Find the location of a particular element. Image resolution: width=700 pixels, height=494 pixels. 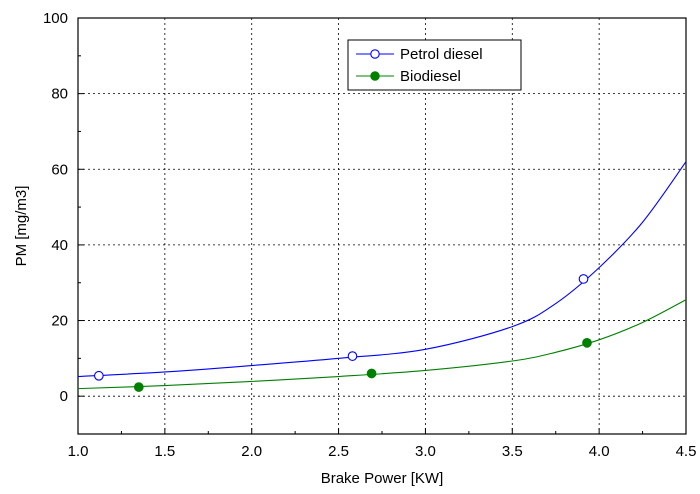

legend: Petrol diesel Biodiesel is located at coordinates (434, 65).